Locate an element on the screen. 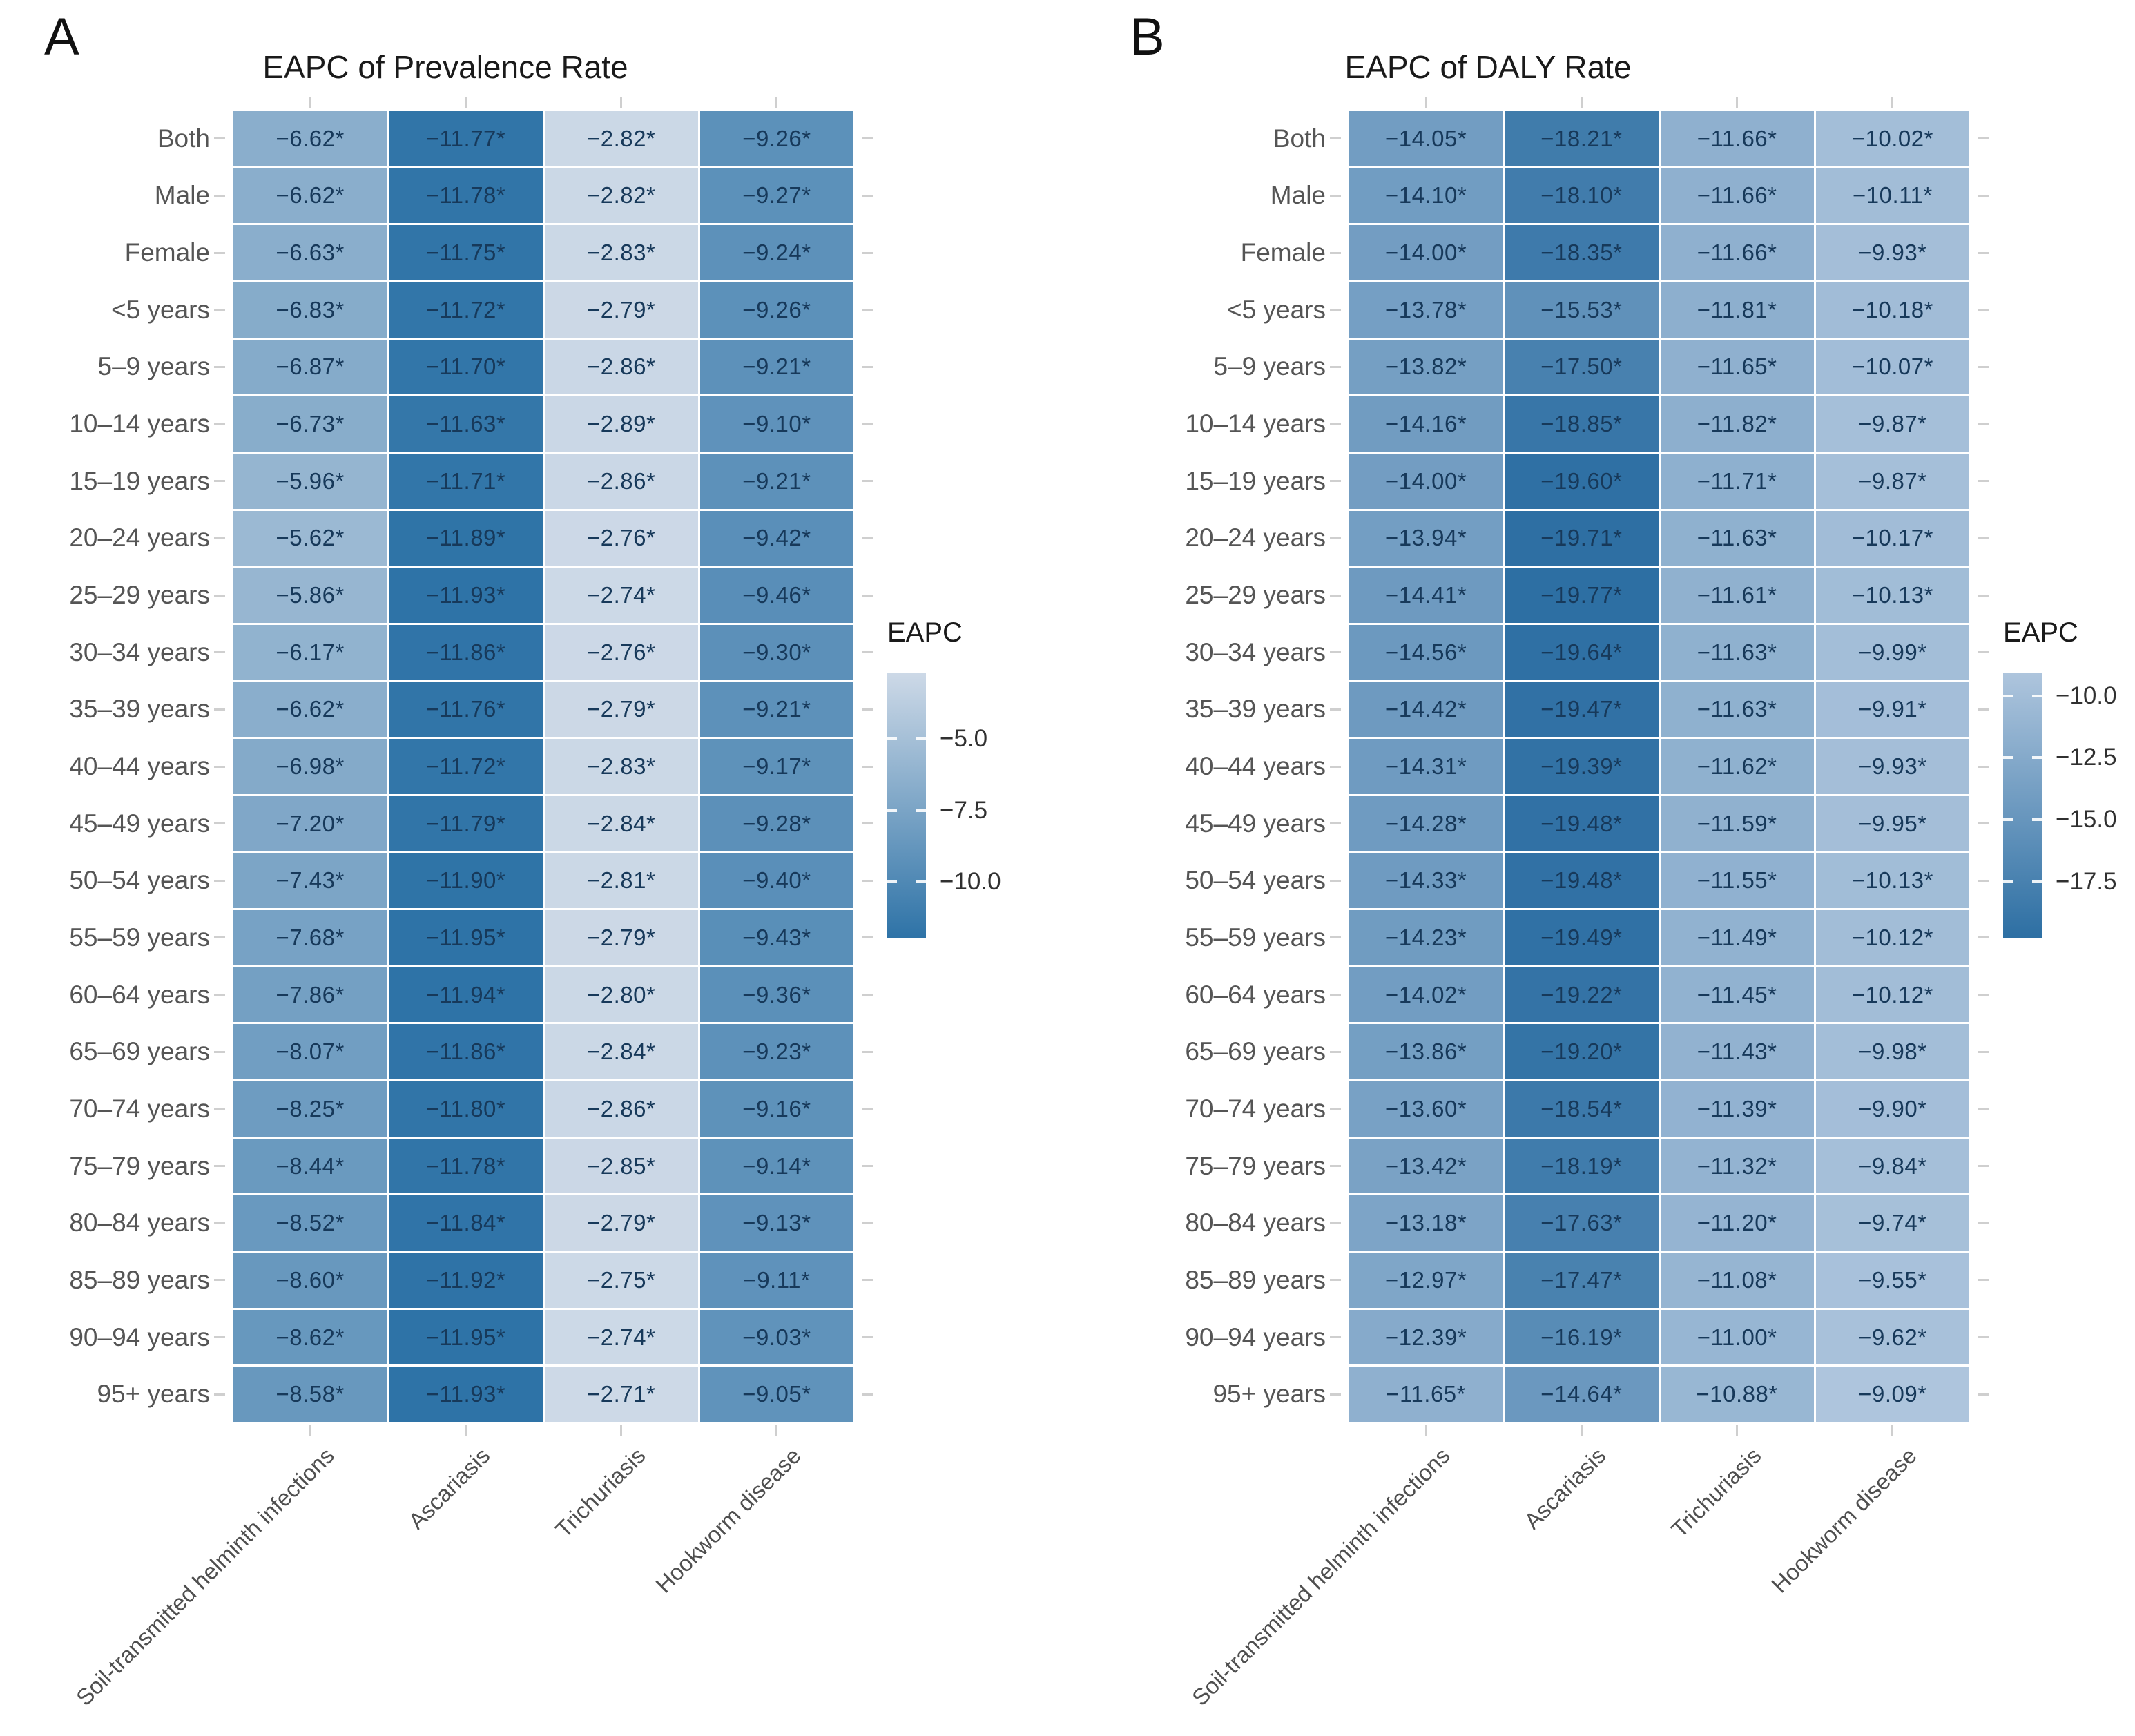  heatmap-cell: −15.53* is located at coordinates (1582, 310).